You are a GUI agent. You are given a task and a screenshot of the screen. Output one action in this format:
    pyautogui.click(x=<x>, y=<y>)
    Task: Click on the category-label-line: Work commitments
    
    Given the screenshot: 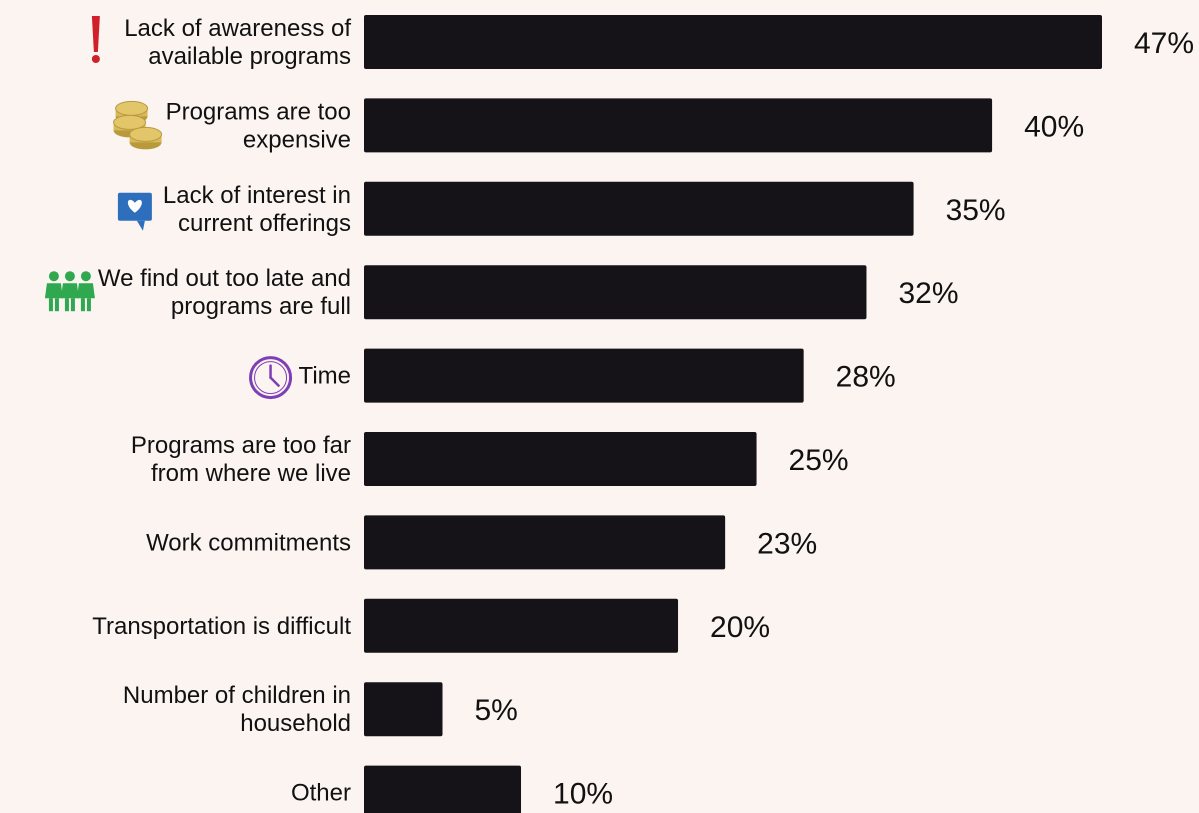 What is the action you would take?
    pyautogui.click(x=248, y=542)
    